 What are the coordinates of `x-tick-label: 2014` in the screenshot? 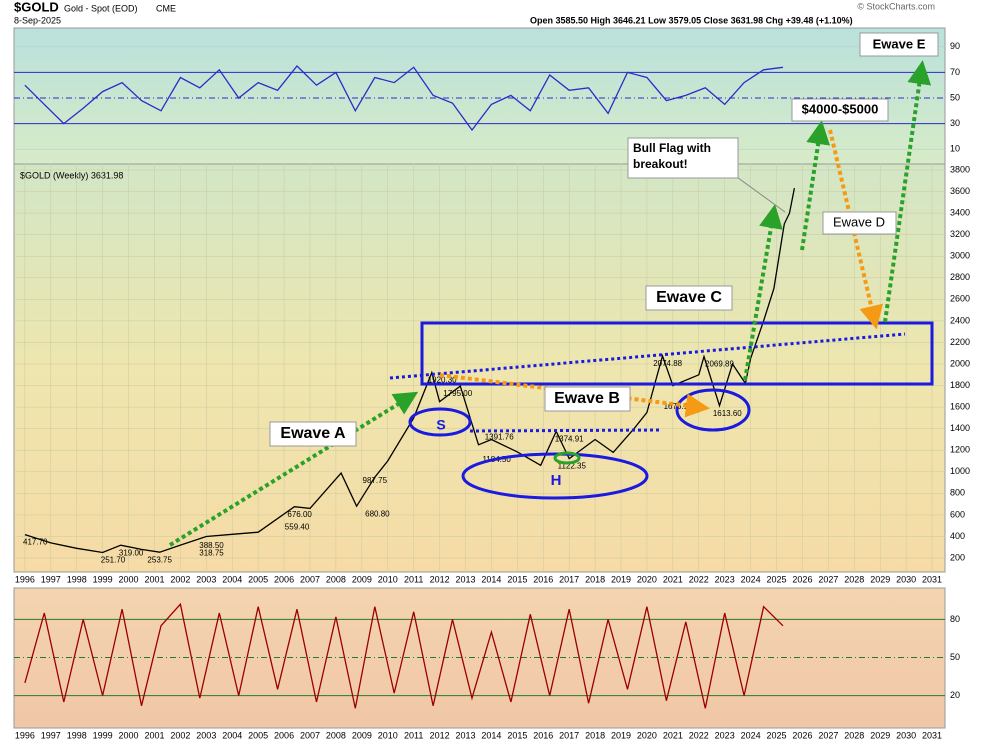 It's located at (491, 579).